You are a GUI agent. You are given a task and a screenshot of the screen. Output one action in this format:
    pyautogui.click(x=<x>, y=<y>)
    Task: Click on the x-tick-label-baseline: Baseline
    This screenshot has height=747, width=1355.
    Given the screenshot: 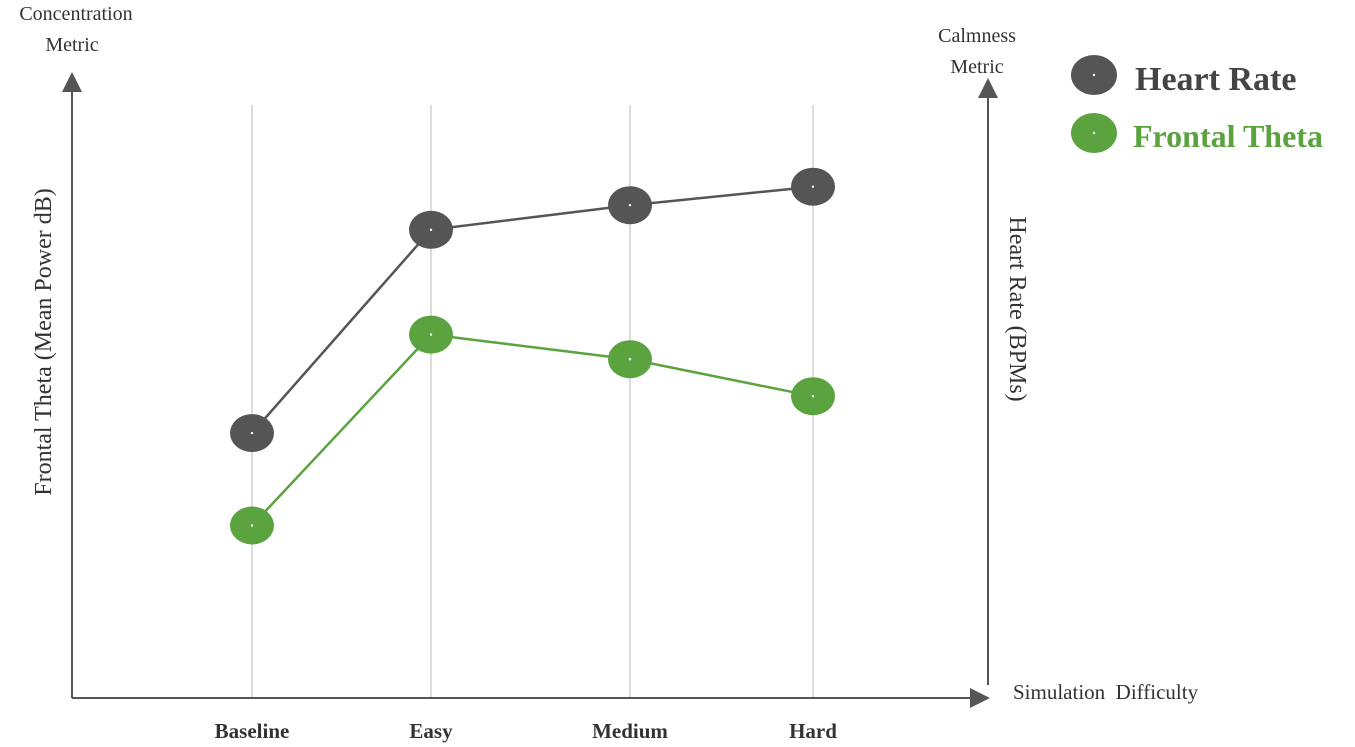 What is the action you would take?
    pyautogui.click(x=252, y=731)
    